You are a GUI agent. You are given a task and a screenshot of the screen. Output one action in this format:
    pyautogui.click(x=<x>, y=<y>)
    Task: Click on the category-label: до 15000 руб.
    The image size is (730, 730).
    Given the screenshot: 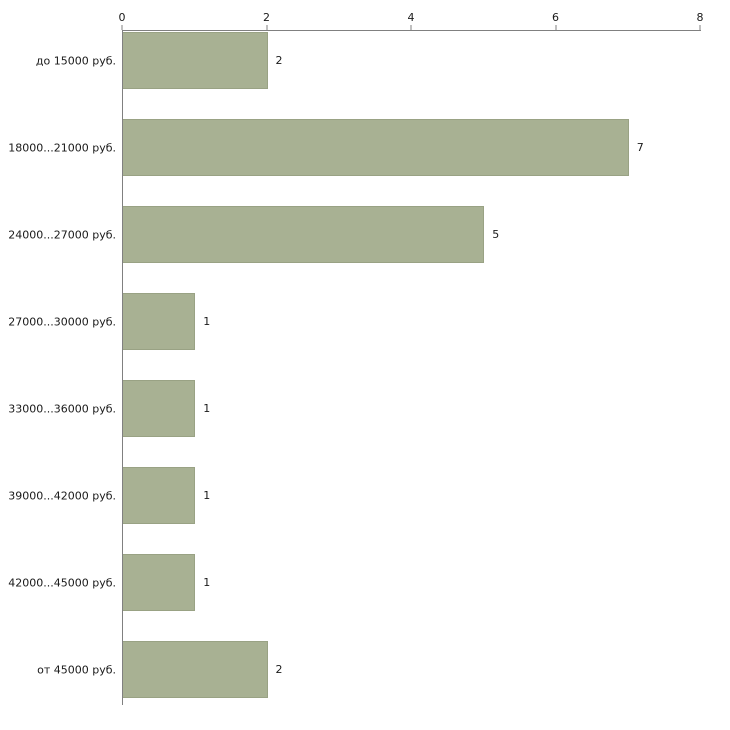 What is the action you would take?
    pyautogui.click(x=75, y=60)
    